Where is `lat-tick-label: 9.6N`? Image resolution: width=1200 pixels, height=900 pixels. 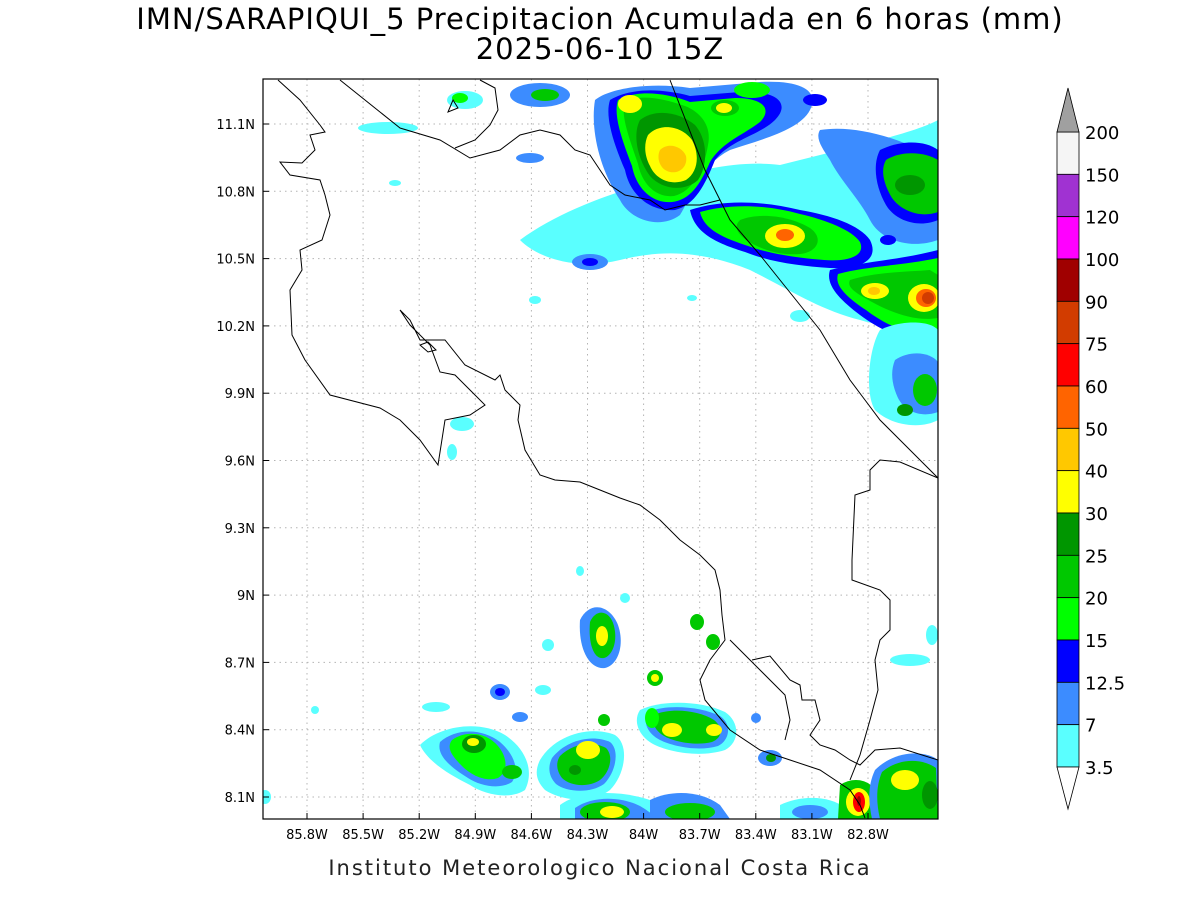 lat-tick-label: 9.6N is located at coordinates (240, 462).